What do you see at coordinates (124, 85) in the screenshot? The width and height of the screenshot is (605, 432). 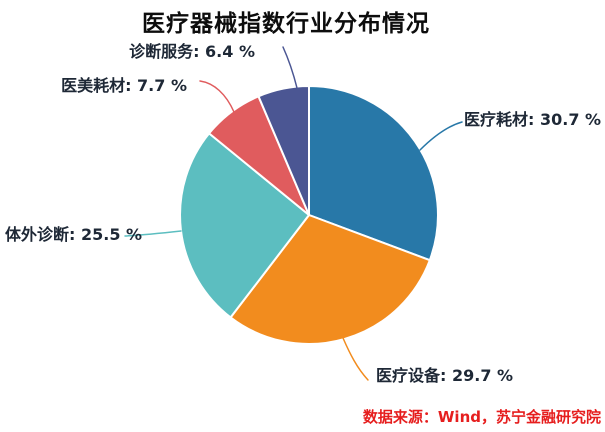 I see `slice-label-beauty-consumables: 医美耗材: 7.7 %` at bounding box center [124, 85].